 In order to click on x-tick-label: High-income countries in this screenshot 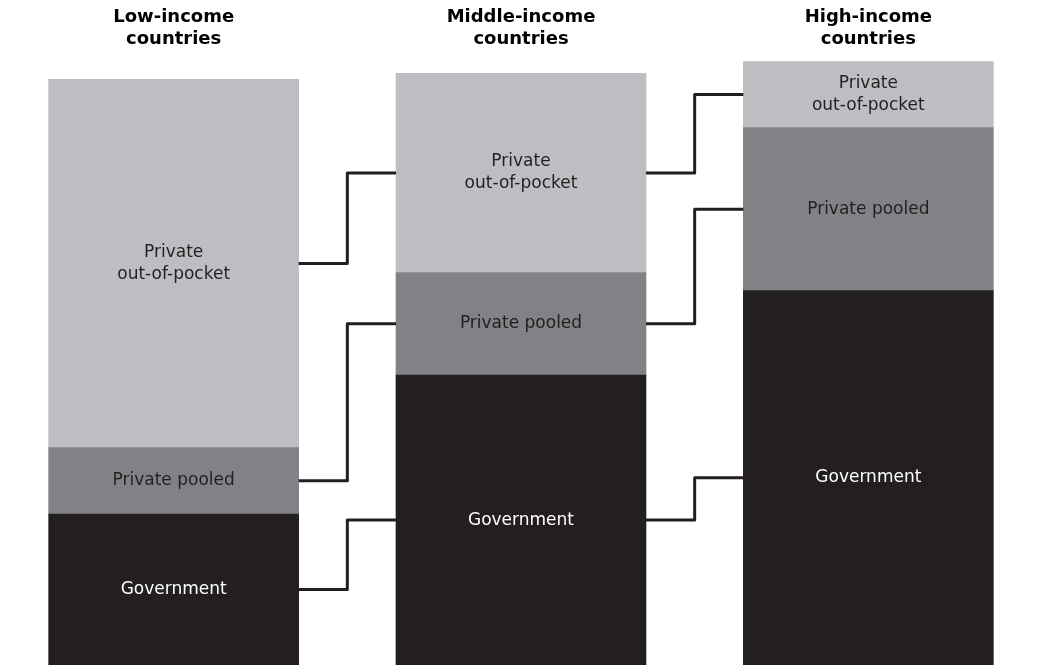, I will do `click(868, 27)`.